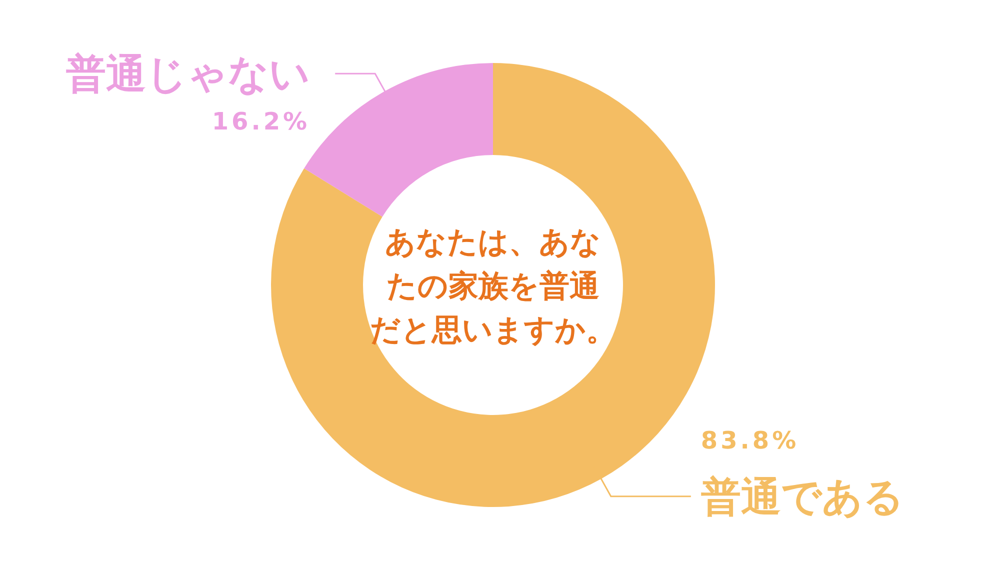 This screenshot has width=989, height=567. Describe the element at coordinates (750, 440) in the screenshot. I see `data-label: 83.8%` at that location.